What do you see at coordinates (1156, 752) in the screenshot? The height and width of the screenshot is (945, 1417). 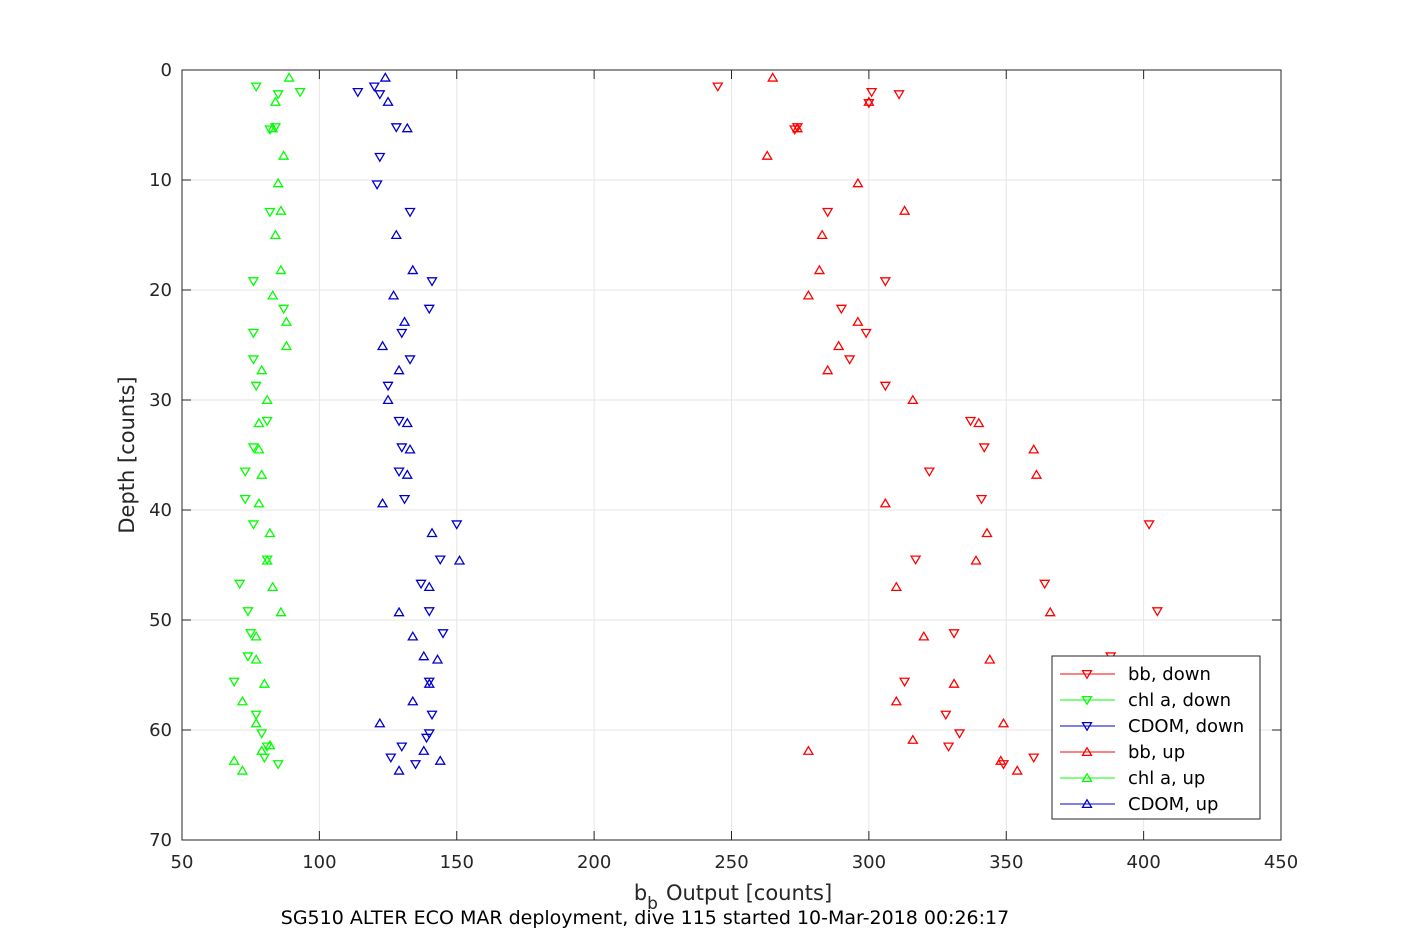 I see `legend-label-bb-up: bb, up` at bounding box center [1156, 752].